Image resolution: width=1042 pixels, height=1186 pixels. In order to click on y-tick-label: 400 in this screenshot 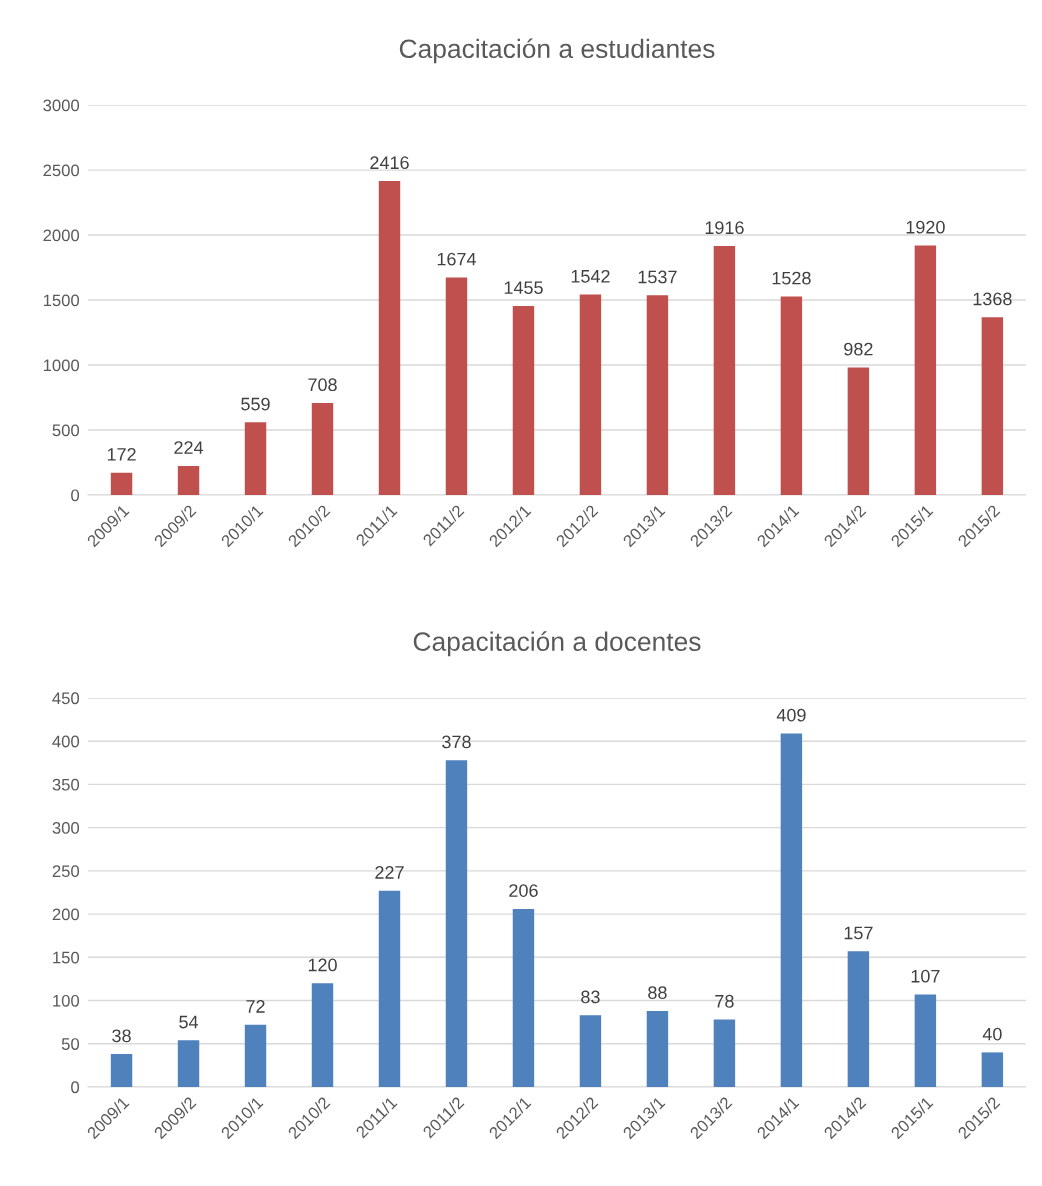, I will do `click(66, 741)`.